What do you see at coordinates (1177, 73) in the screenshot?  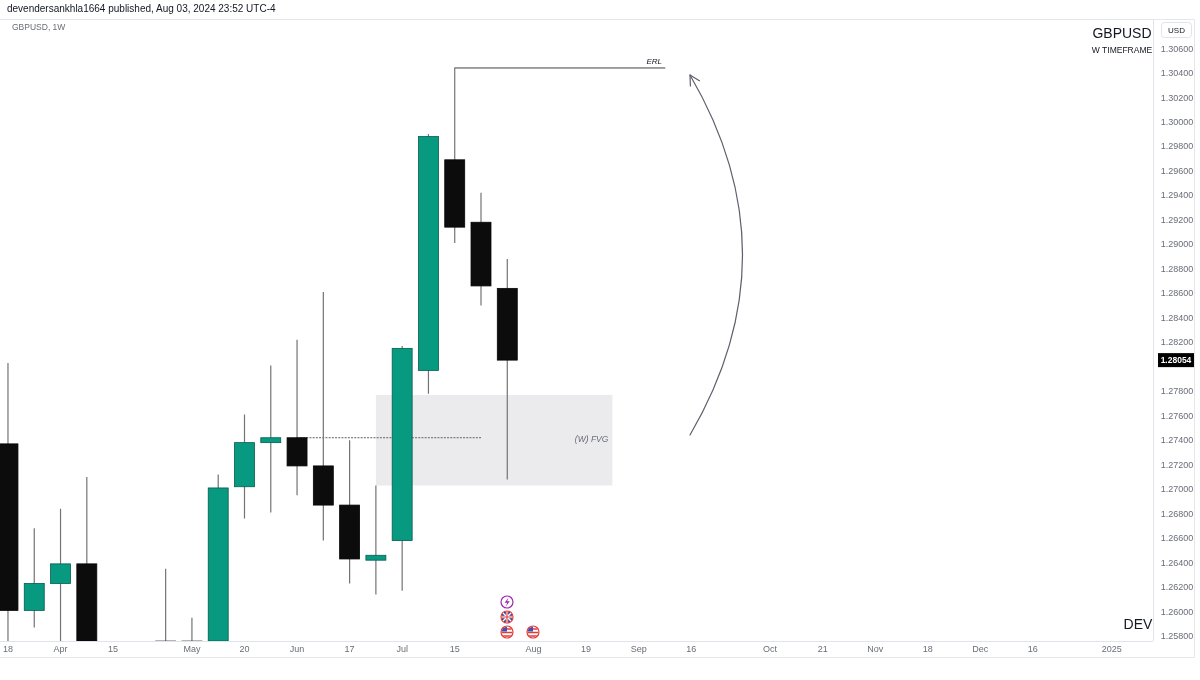 I see `y-tick-label: 1.30400` at bounding box center [1177, 73].